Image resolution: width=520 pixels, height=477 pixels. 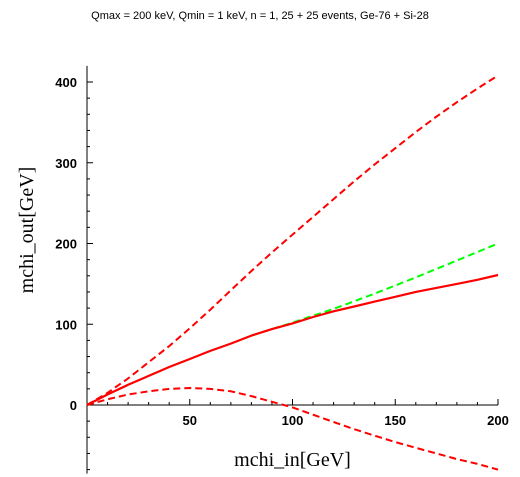 What do you see at coordinates (27, 230) in the screenshot?
I see `y-axis-label: mchi_out[GeV]` at bounding box center [27, 230].